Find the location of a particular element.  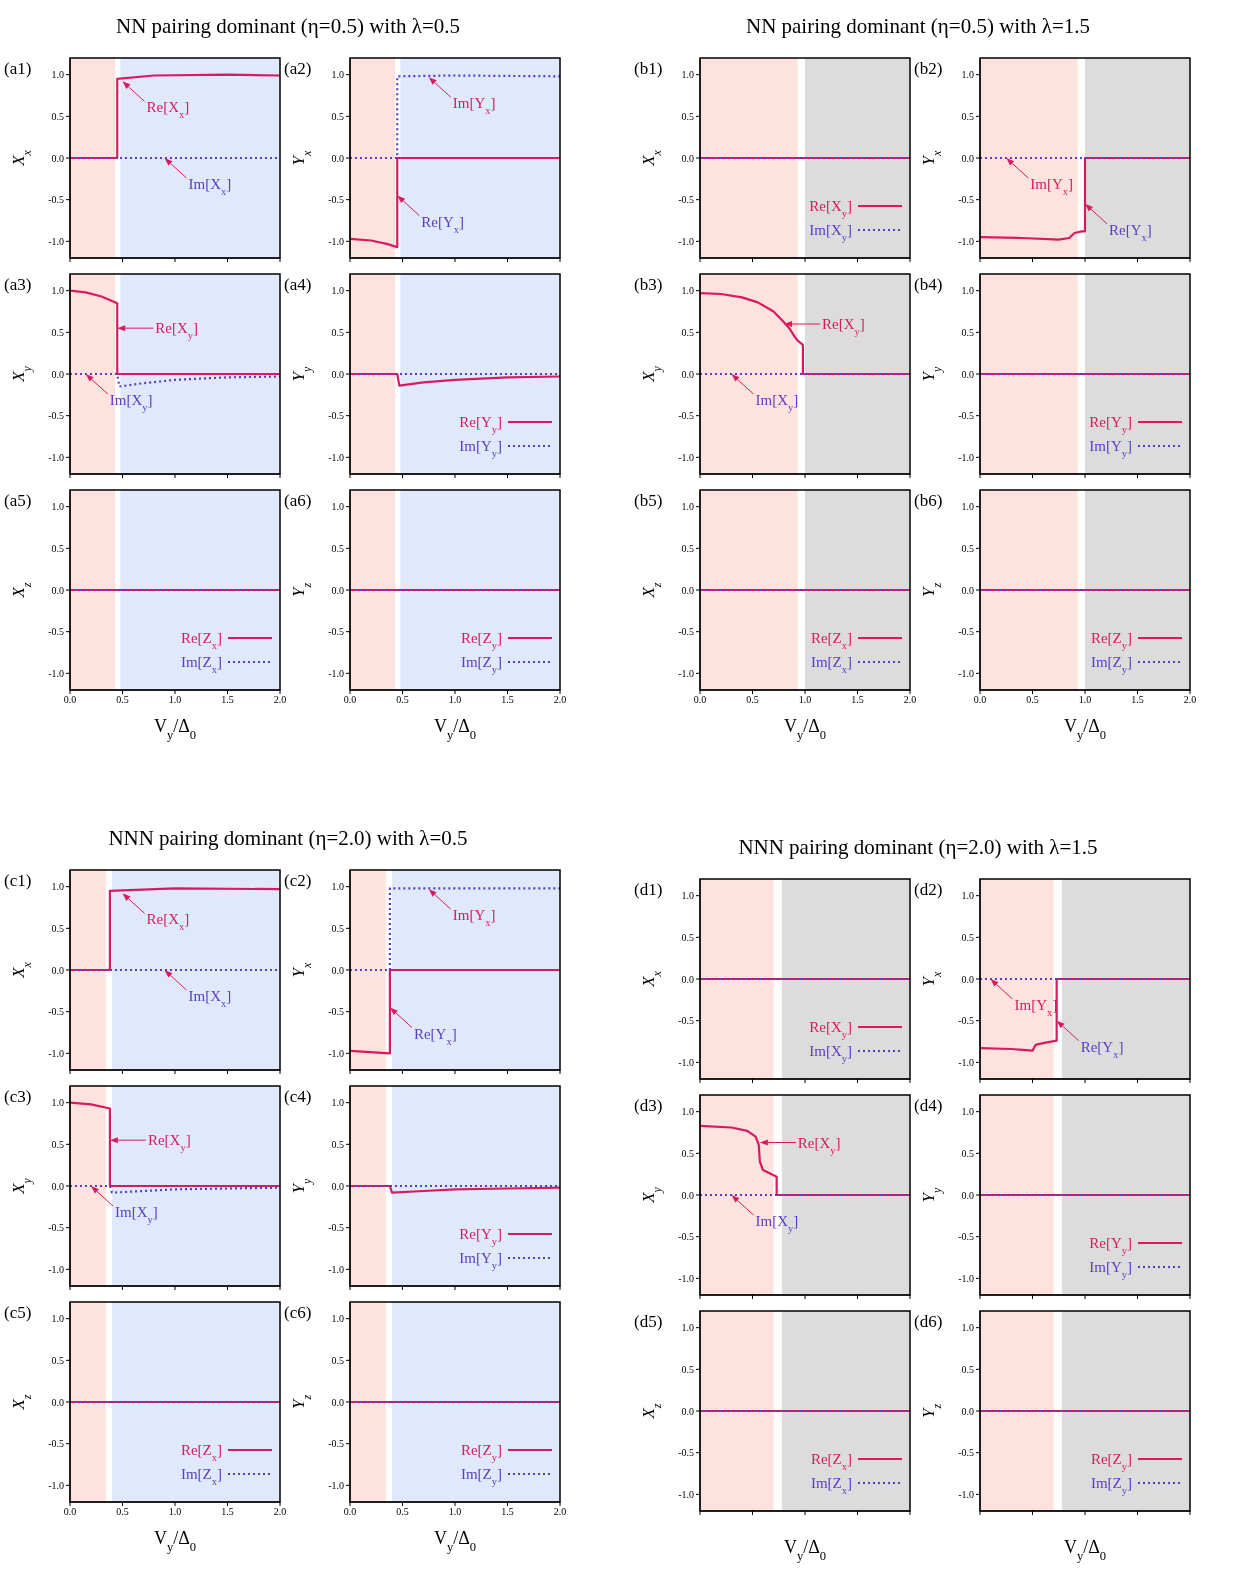

legend-label: Re[Z$_{y}$] is located at coordinates (1111, 640).